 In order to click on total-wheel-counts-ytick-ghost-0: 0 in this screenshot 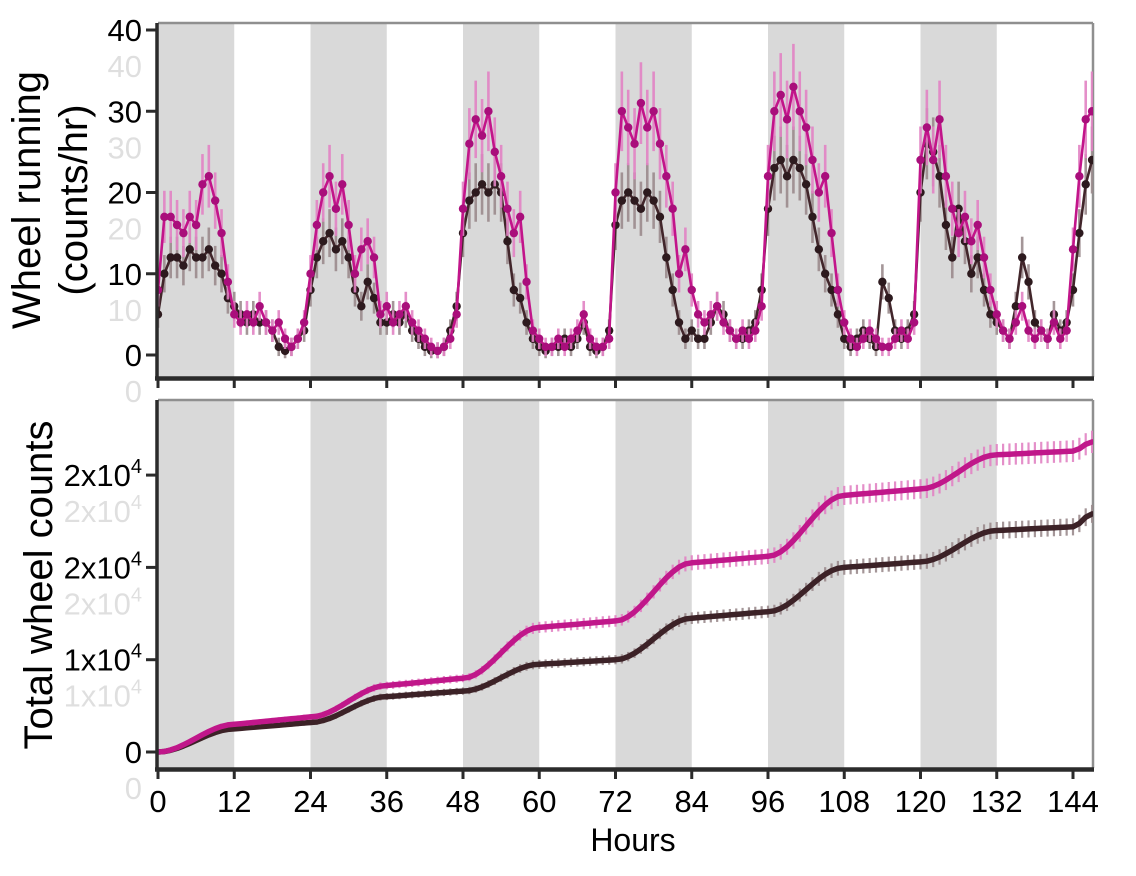, I will do `click(133, 788)`.